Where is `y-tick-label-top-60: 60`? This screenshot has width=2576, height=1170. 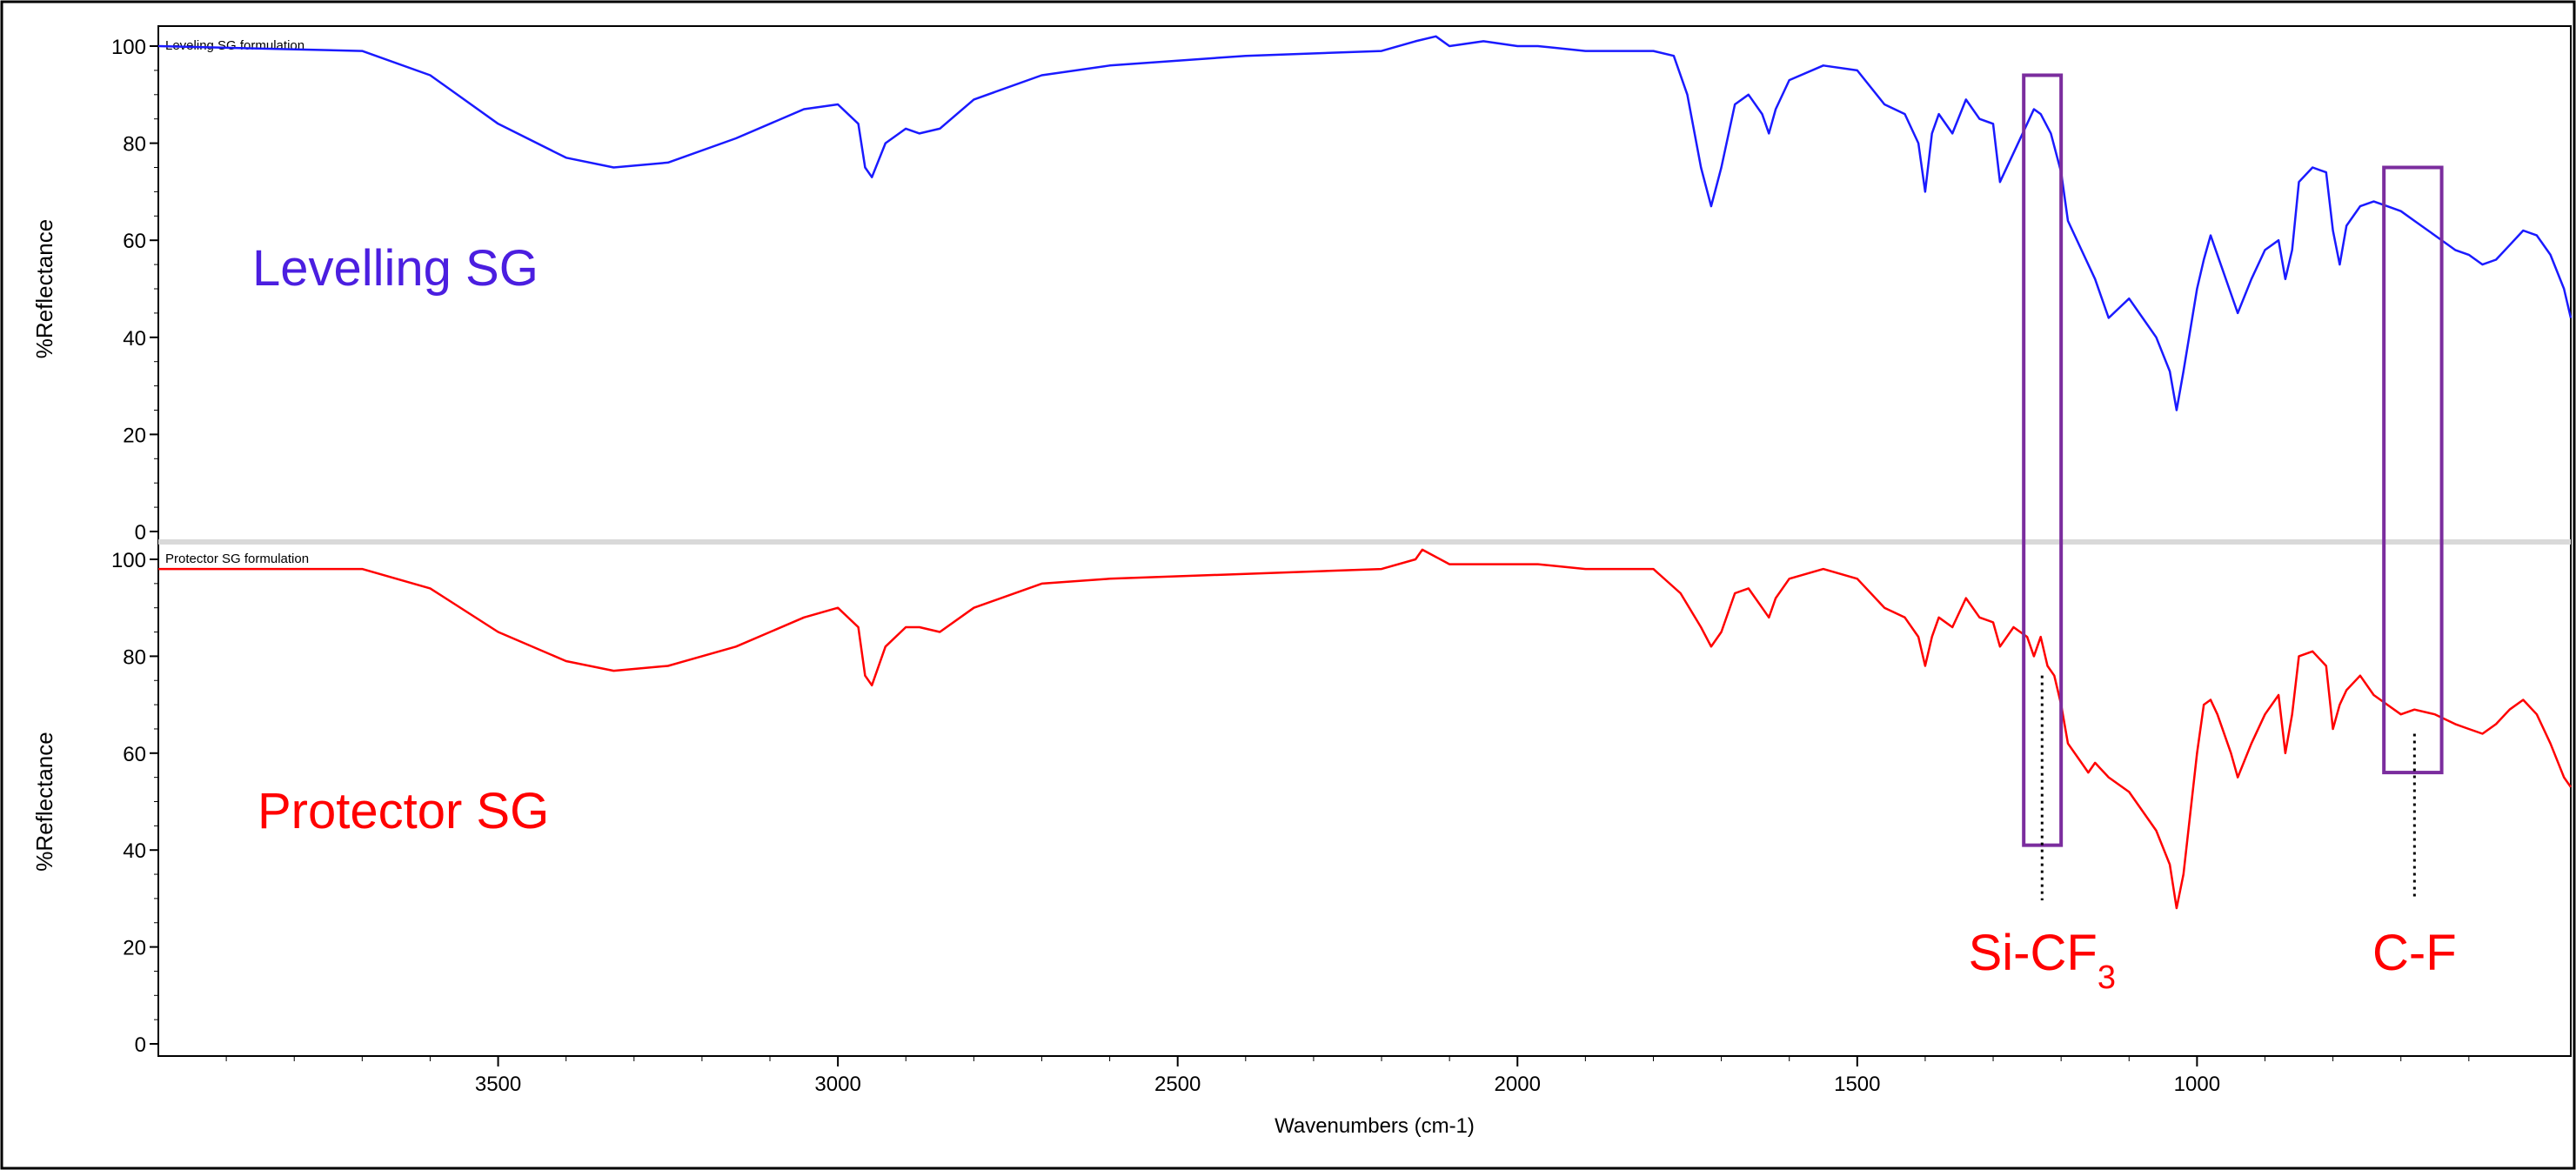
y-tick-label-top-60: 60 is located at coordinates (134, 241).